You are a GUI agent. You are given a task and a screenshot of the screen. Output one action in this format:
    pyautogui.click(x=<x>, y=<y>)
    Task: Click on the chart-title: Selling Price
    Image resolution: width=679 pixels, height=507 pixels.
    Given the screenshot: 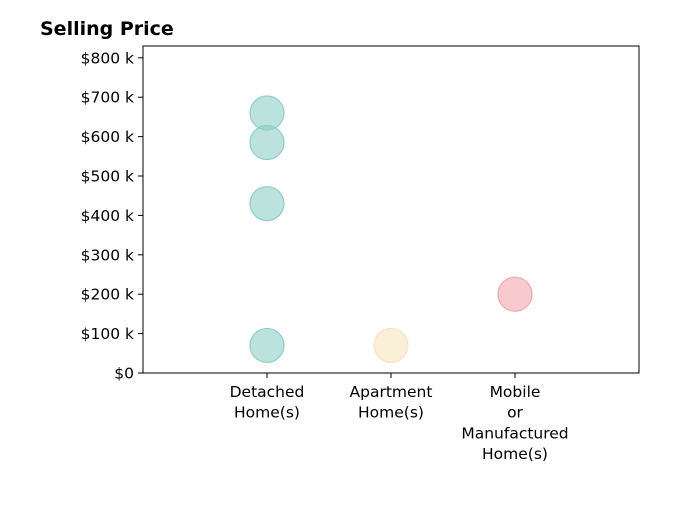 What is the action you would take?
    pyautogui.click(x=107, y=29)
    